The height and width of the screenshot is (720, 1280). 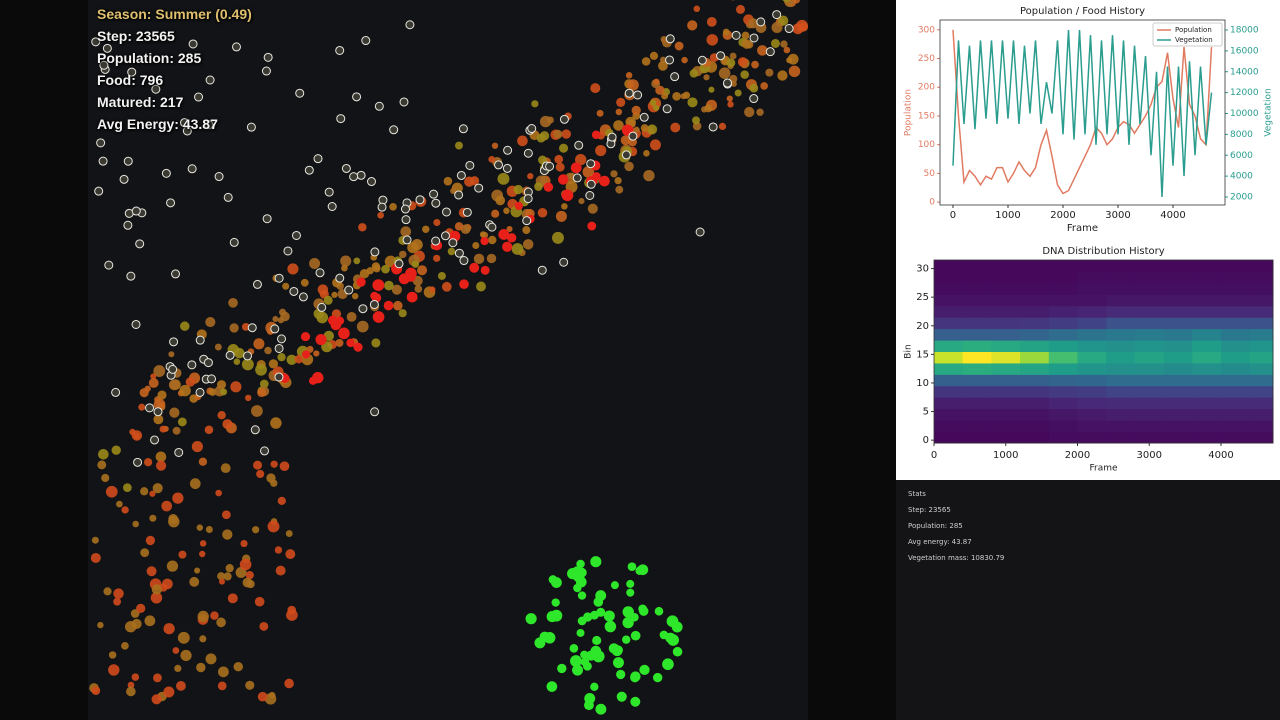 I want to click on series-line, so click(x=1082, y=112).